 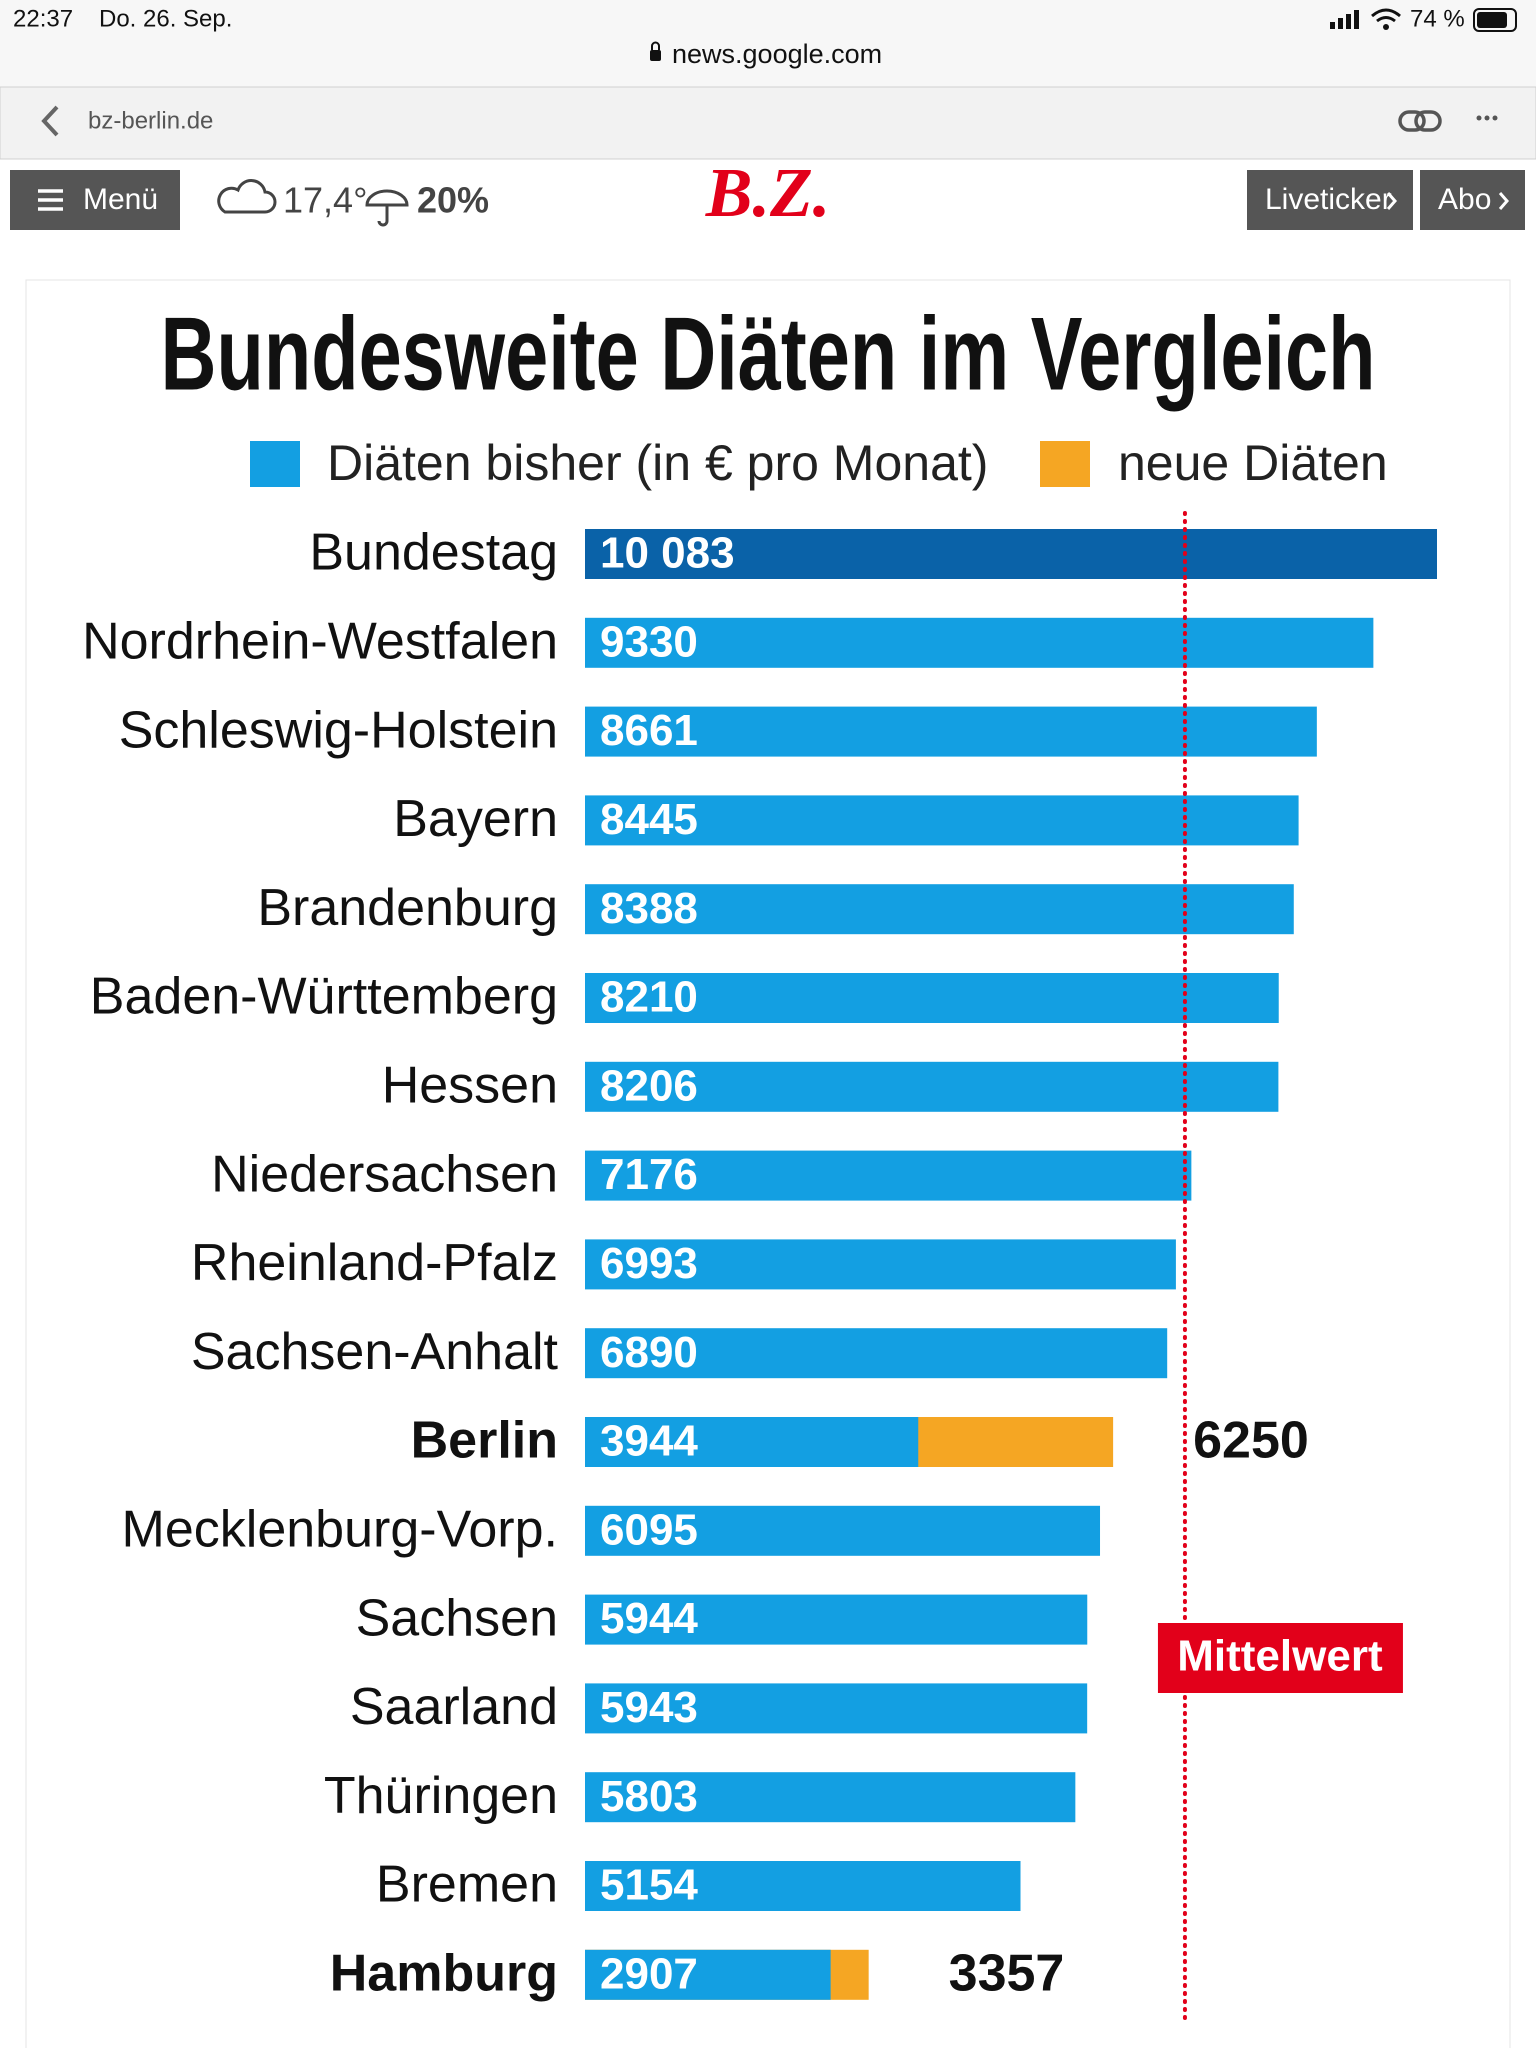 I want to click on mean-label: Mittelwert, so click(x=1280, y=1656).